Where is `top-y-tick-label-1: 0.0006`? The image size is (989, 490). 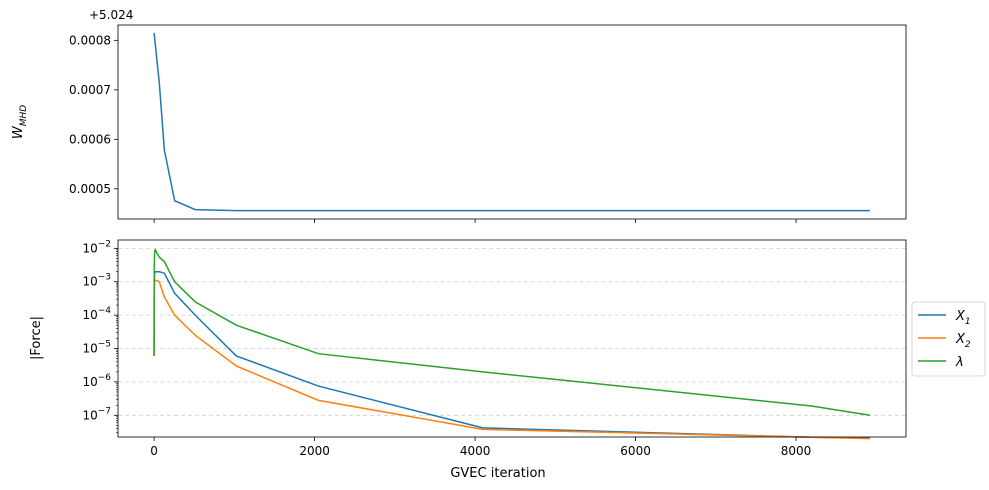 top-y-tick-label-1: 0.0006 is located at coordinates (90, 139).